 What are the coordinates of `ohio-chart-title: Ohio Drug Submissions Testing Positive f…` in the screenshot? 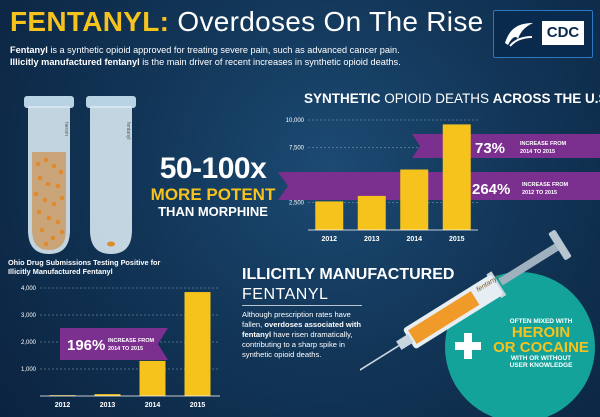 It's located at (108, 267).